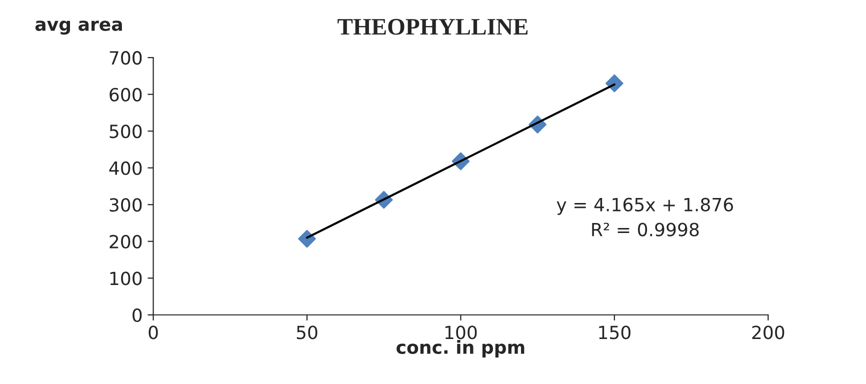  I want to click on y-axis-title: avg area, so click(78, 27).